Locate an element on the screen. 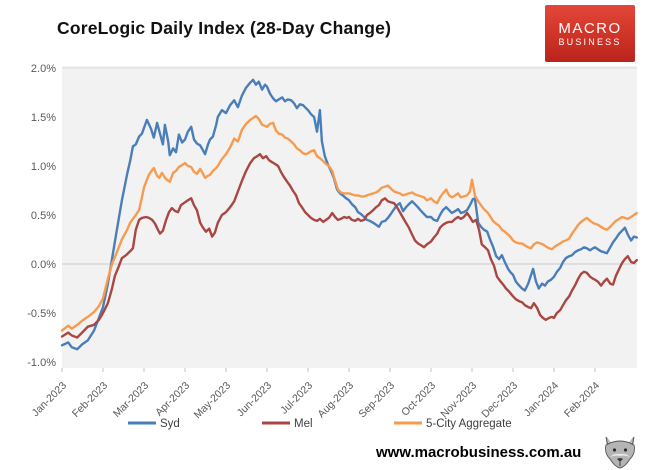  x-tick-label: Dec-2023 is located at coordinates (499, 400).